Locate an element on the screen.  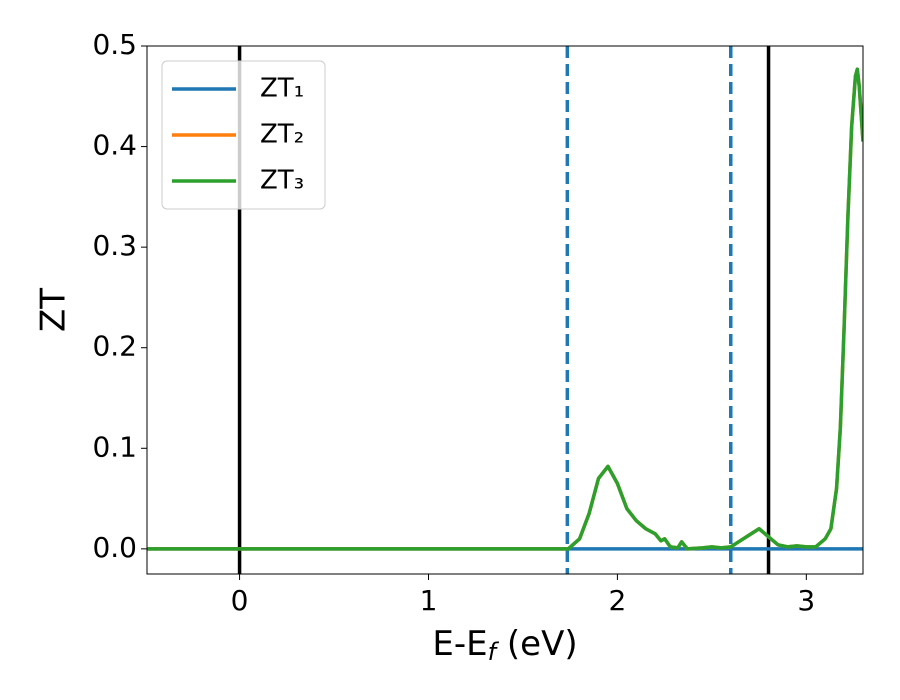
y-tick-label: 0.2 is located at coordinates (114, 346).